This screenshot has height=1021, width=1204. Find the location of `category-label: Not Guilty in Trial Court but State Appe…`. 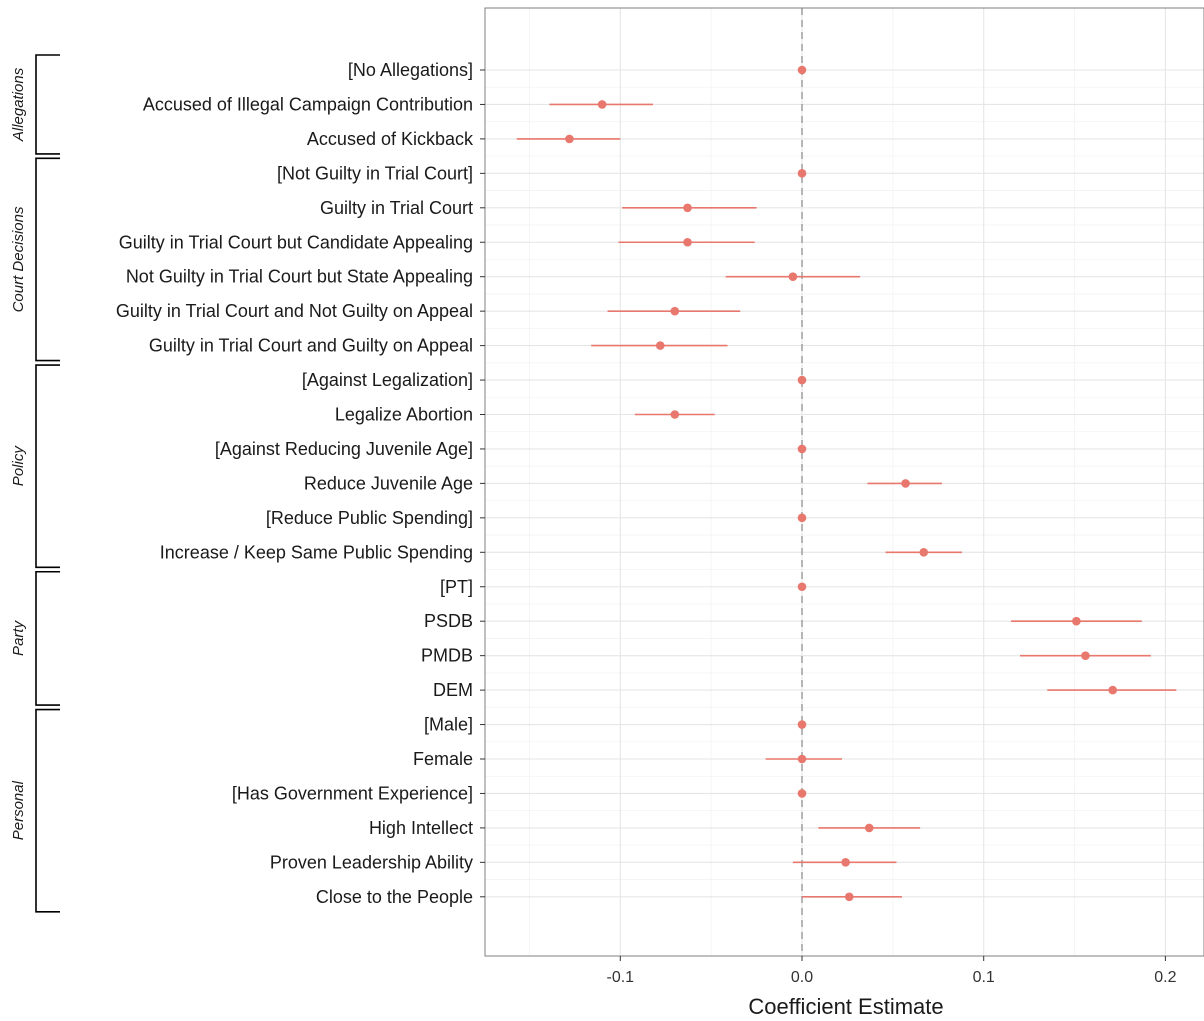

category-label: Not Guilty in Trial Court but State Appe… is located at coordinates (299, 277).